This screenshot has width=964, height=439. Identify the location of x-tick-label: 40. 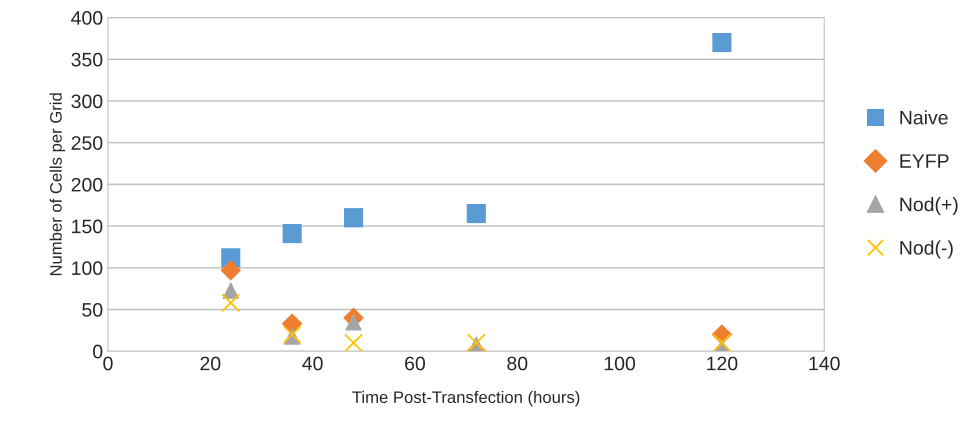
(312, 363).